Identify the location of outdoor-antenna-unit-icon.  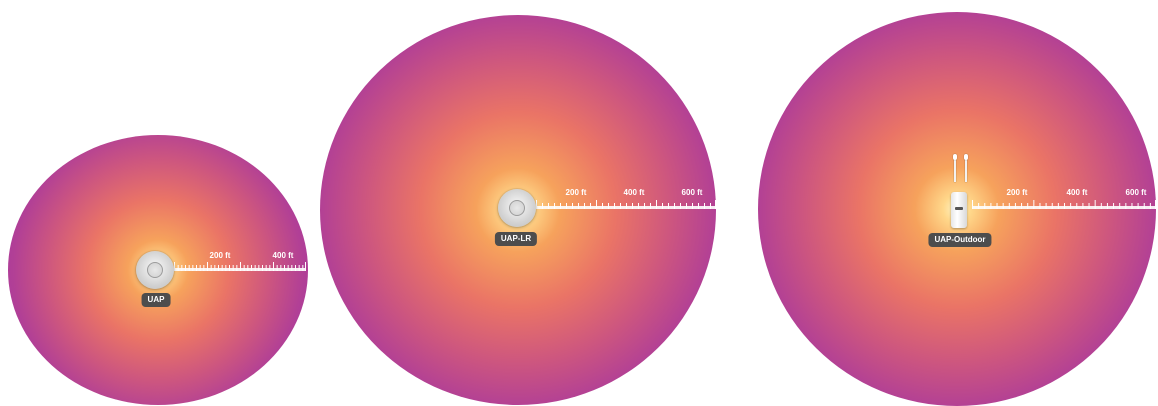
(959, 210).